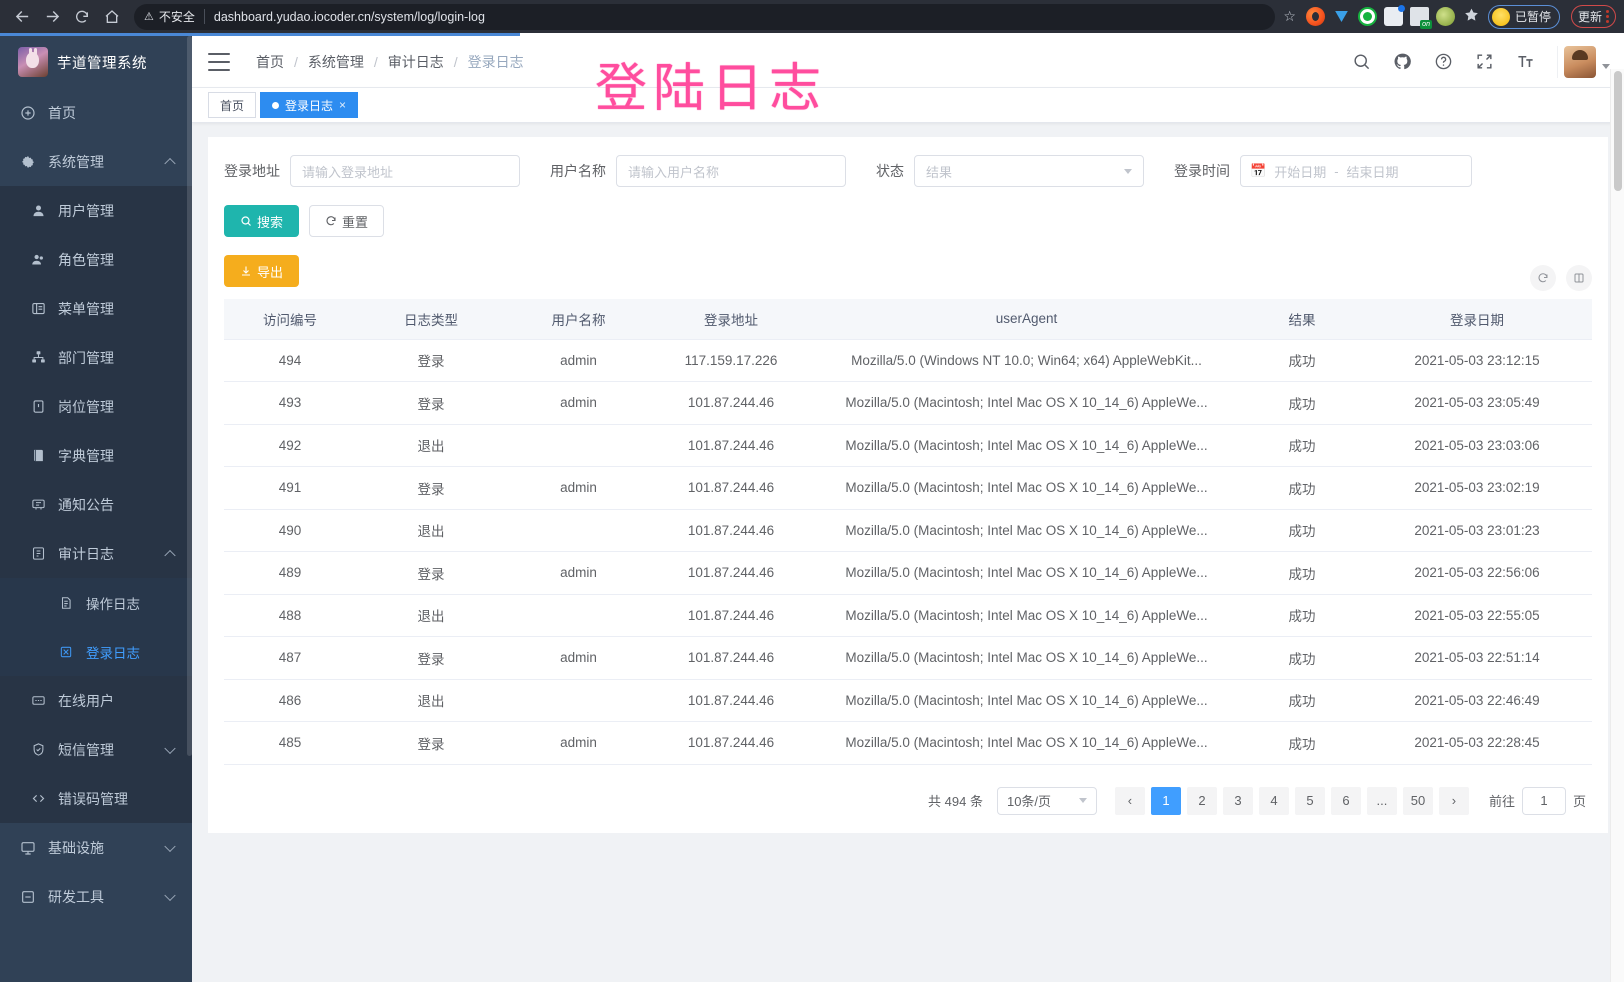 The height and width of the screenshot is (982, 1624). What do you see at coordinates (1579, 801) in the screenshot?
I see `jump-suffix-label: 页` at bounding box center [1579, 801].